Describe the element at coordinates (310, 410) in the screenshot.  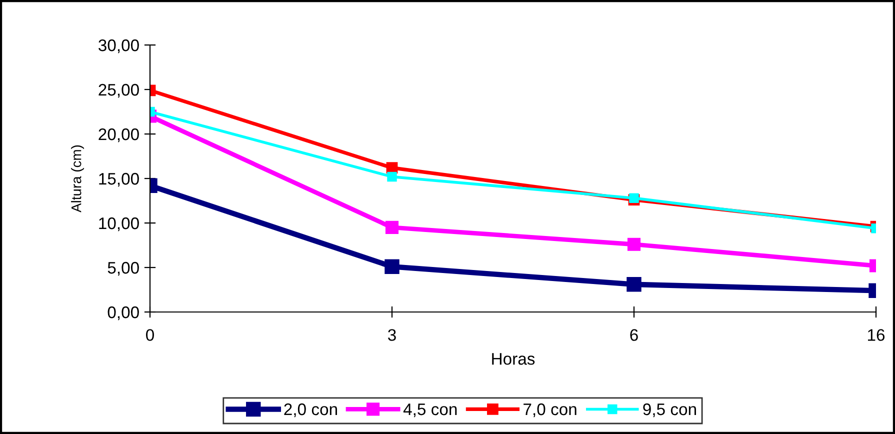
I see `legend-label: 2,0 con` at that location.